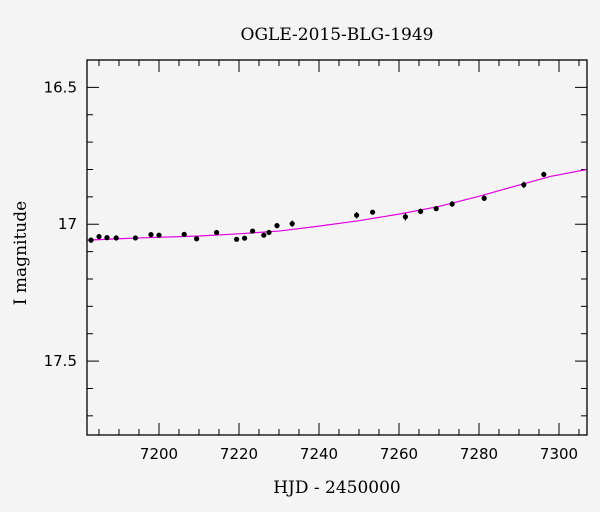 Image resolution: width=600 pixels, height=512 pixels. I want to click on chart-title: OGLE-2015-BLG-1949, so click(337, 35).